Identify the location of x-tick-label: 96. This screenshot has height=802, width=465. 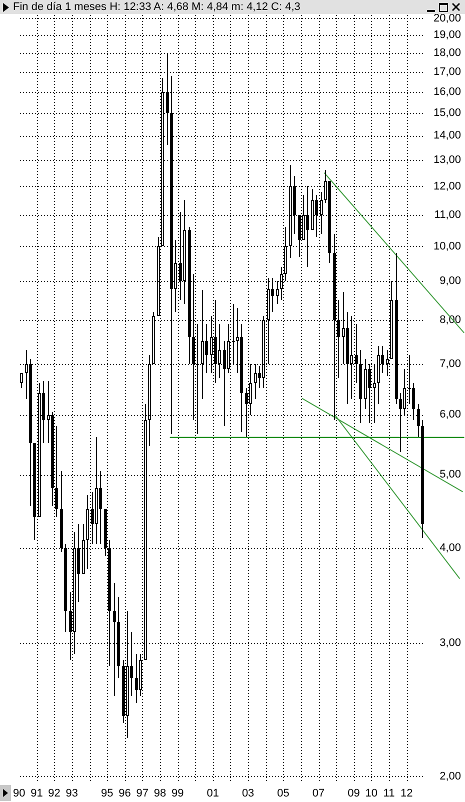
(124, 794).